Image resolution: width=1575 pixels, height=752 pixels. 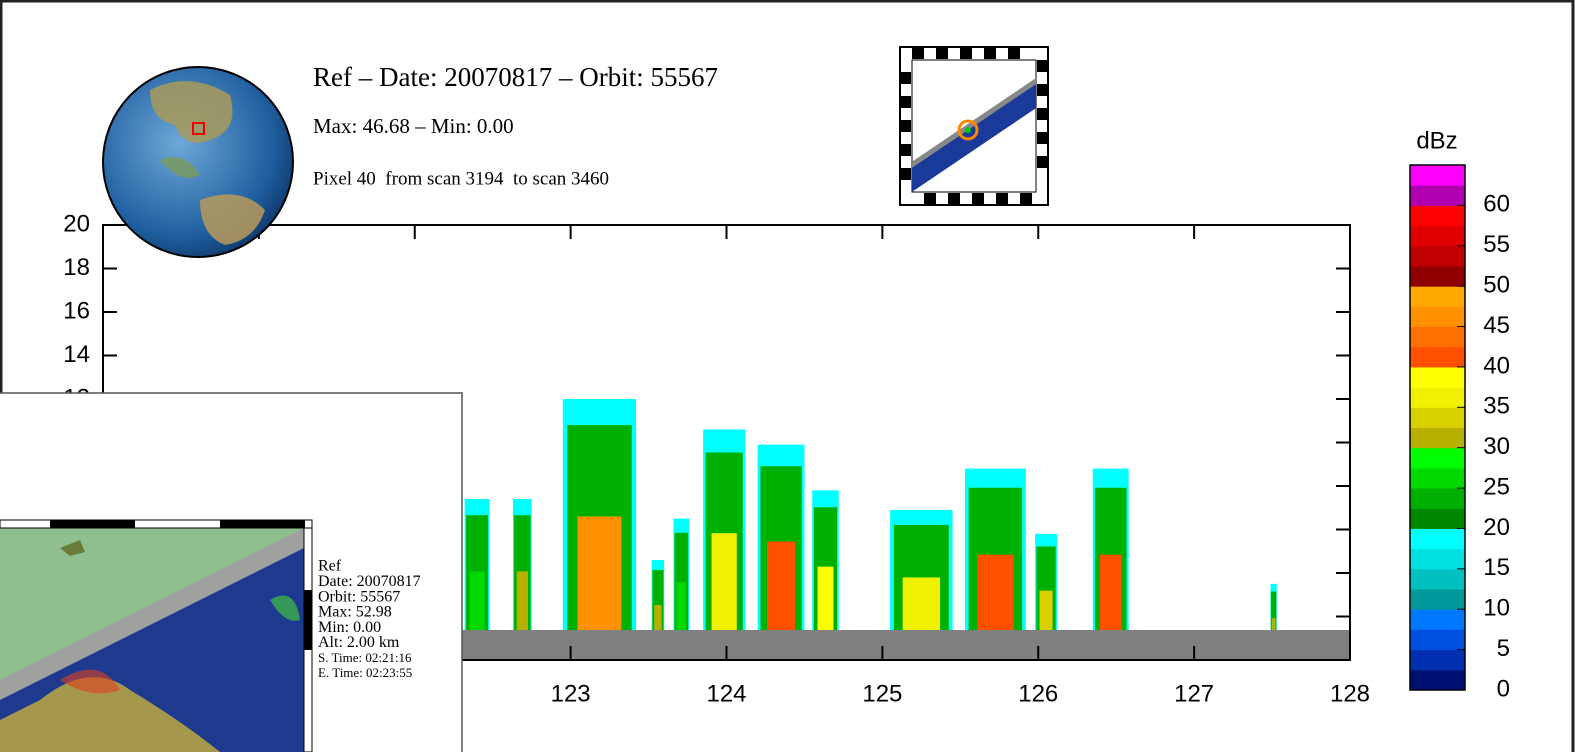 What do you see at coordinates (76, 223) in the screenshot?
I see `y-tick-label: 20` at bounding box center [76, 223].